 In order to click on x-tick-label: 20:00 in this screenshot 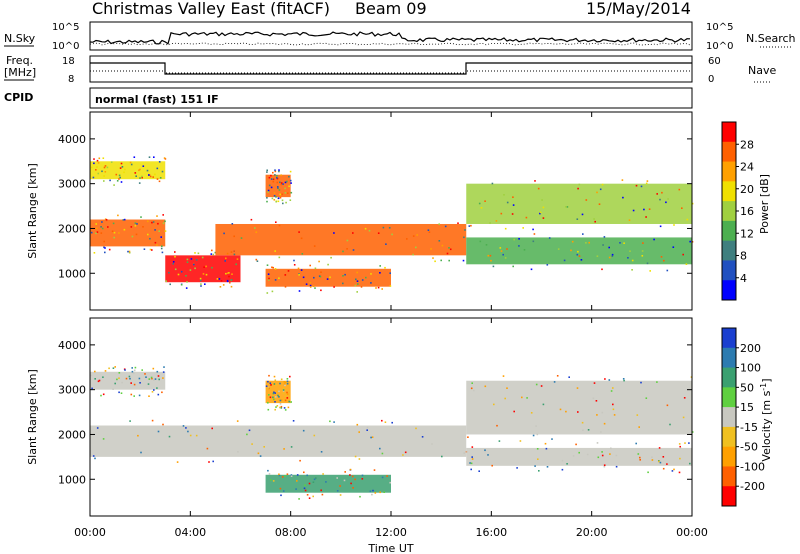, I will do `click(592, 532)`.